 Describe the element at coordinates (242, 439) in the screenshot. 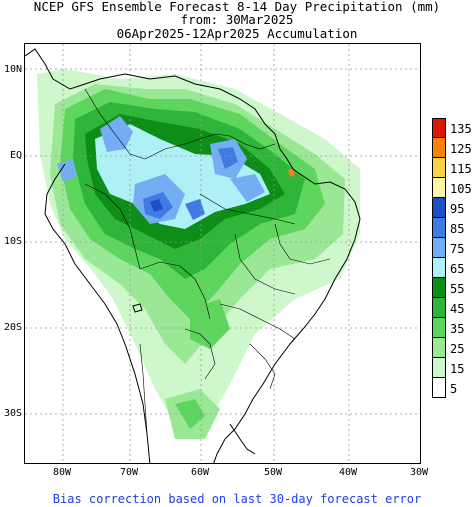

I see `uruguay-coast` at that location.